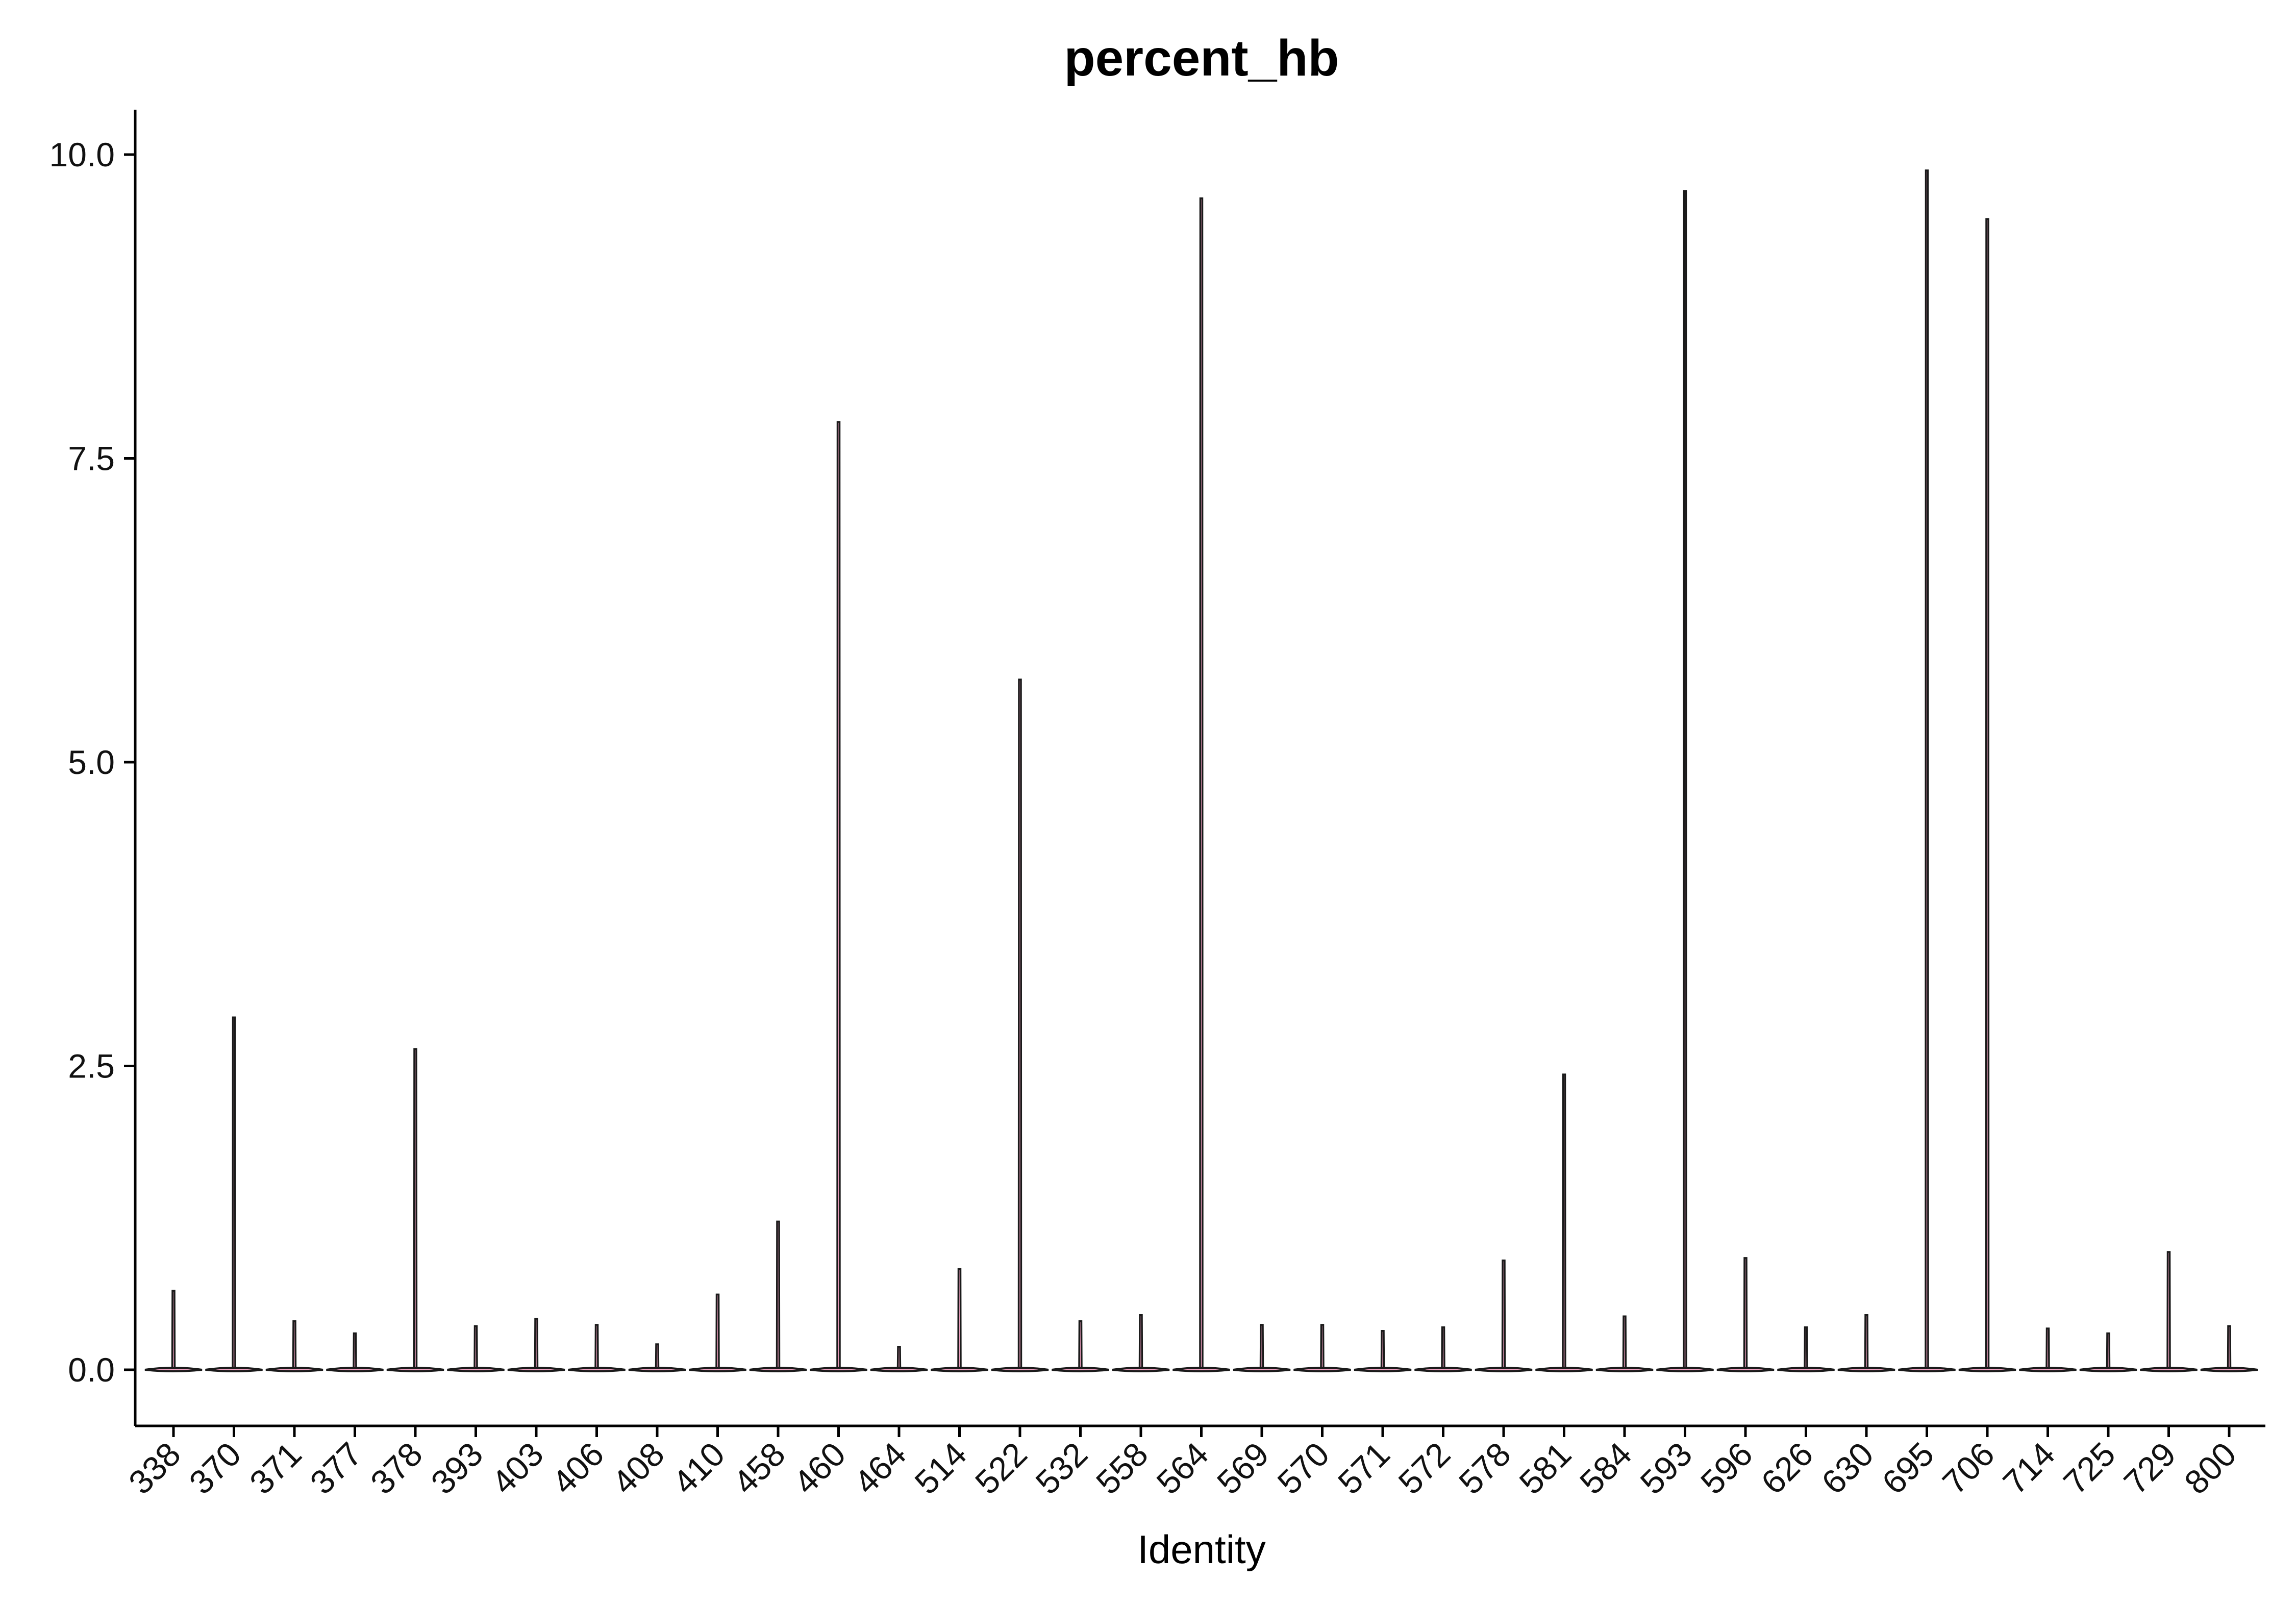  I want to click on x-tick-label: 706, so click(1968, 1468).